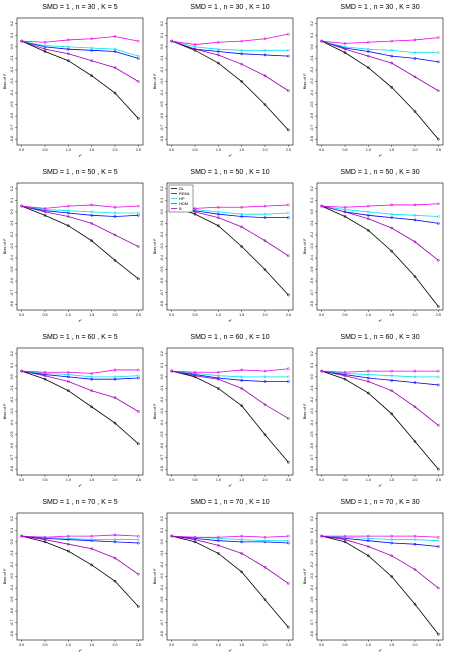  What do you see at coordinates (12, 588) in the screenshot?
I see `y-tick-label: -0.4` at bounding box center [12, 588].